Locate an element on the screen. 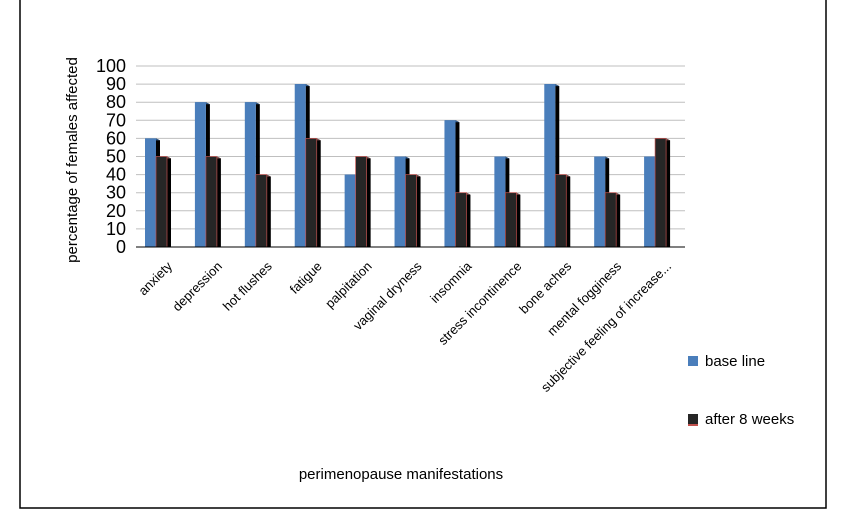 The height and width of the screenshot is (519, 850). y-tick-label: 100 is located at coordinates (111, 66).